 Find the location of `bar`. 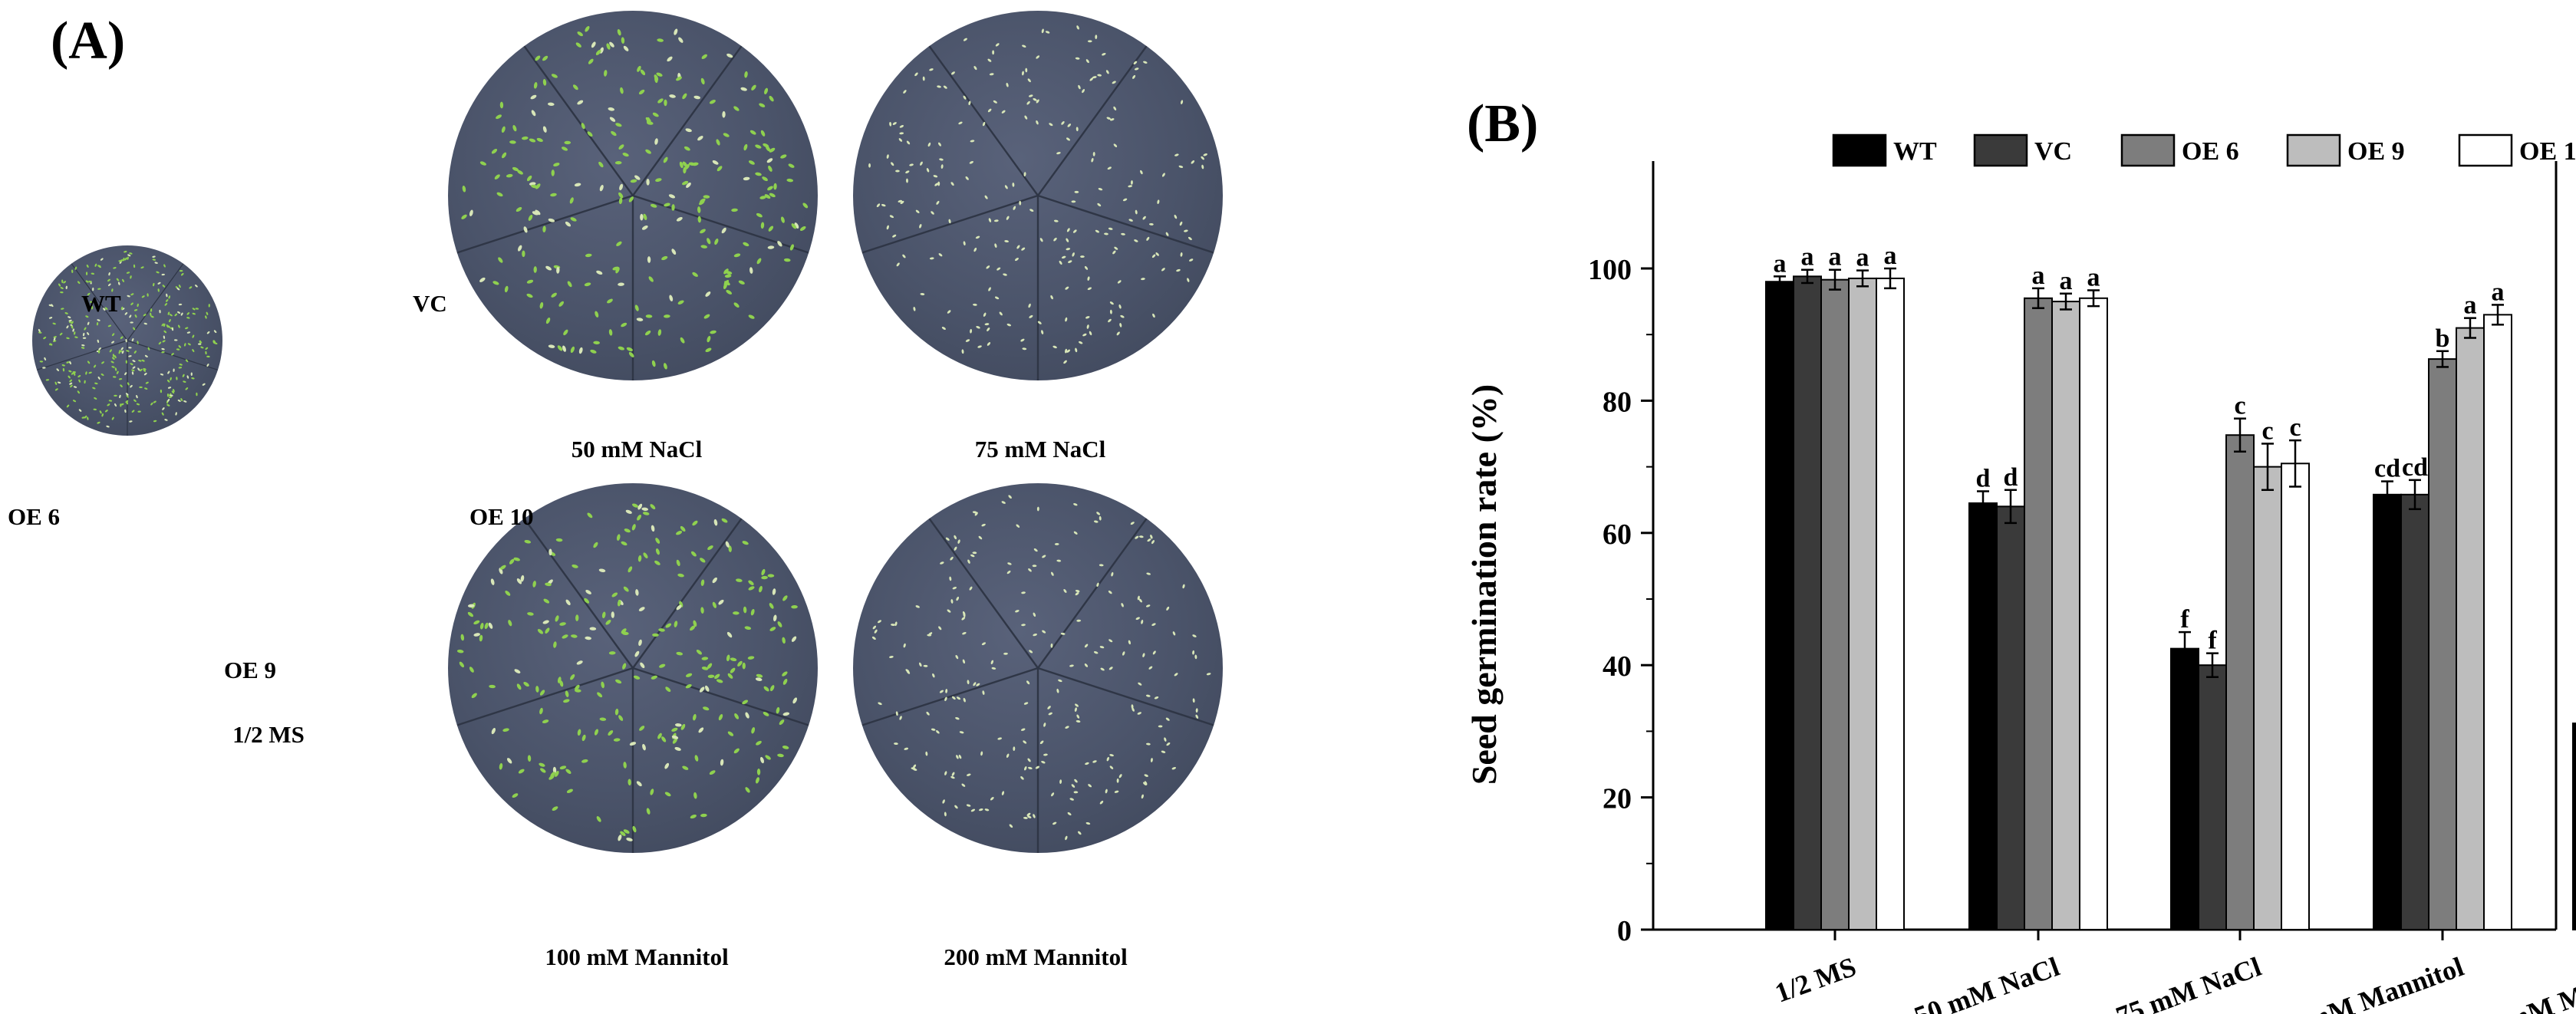

bar is located at coordinates (2295, 697).